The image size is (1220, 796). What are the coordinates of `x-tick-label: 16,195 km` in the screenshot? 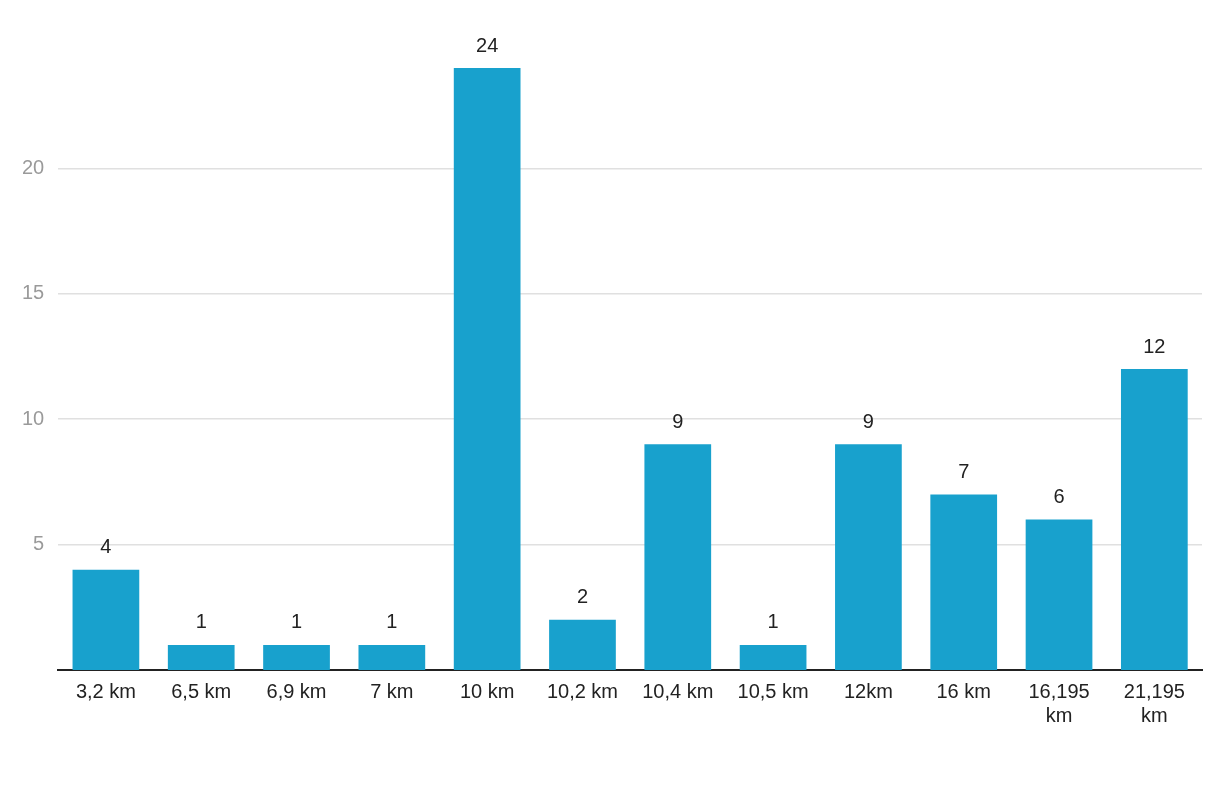 It's located at (1059, 702).